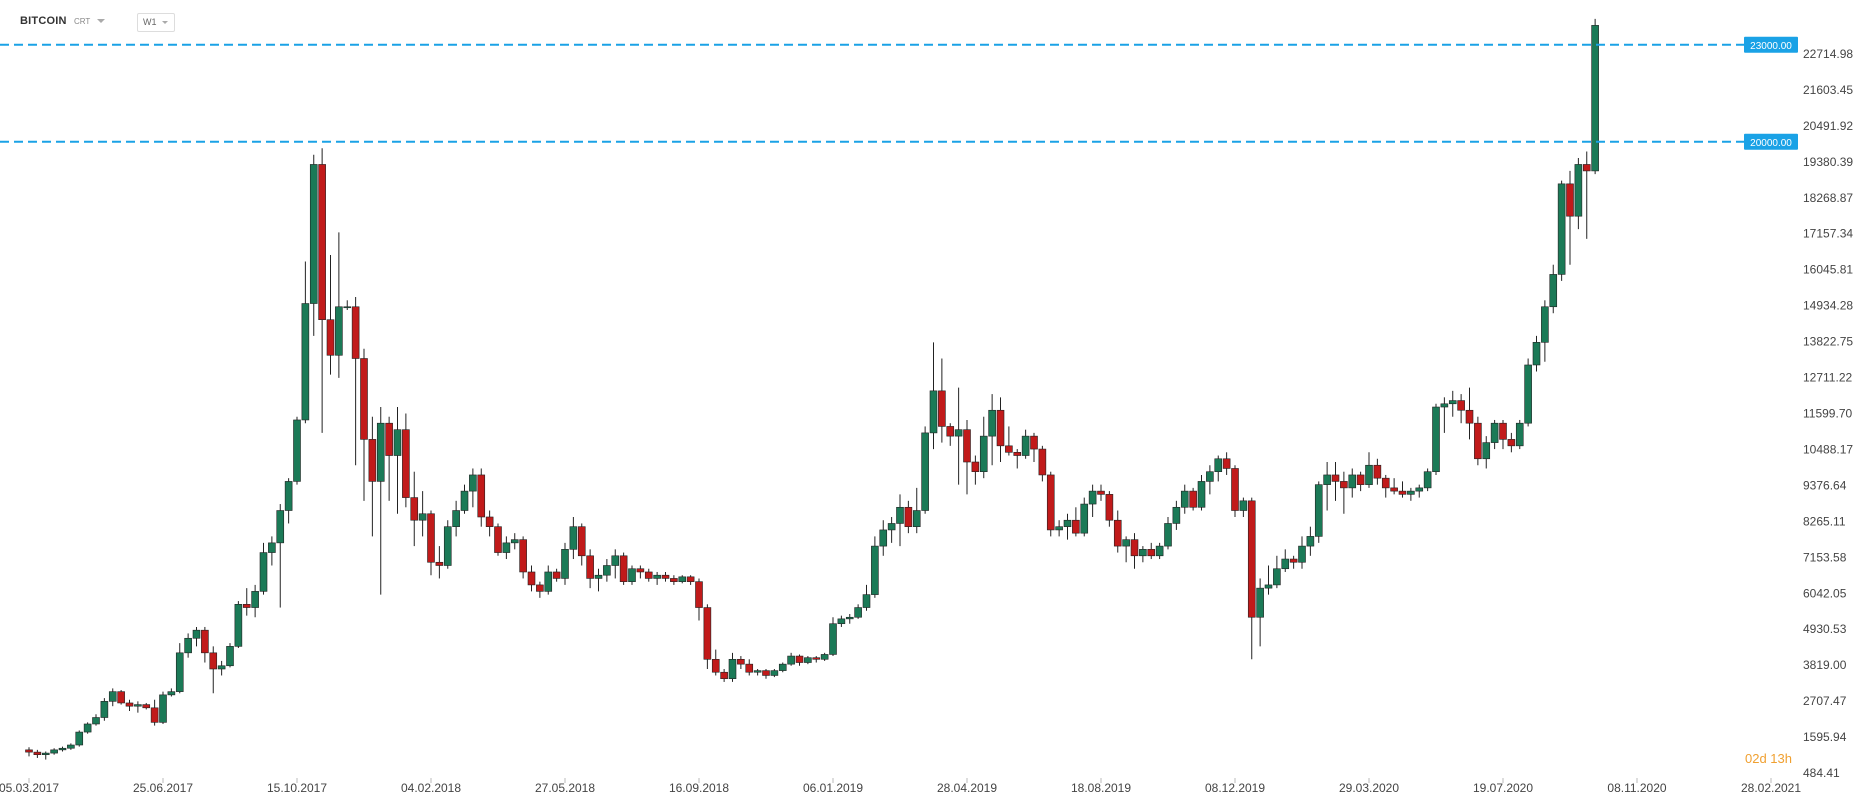 The height and width of the screenshot is (805, 1866). Describe the element at coordinates (1828, 342) in the screenshot. I see `y-tick-label: 13822.75` at that location.